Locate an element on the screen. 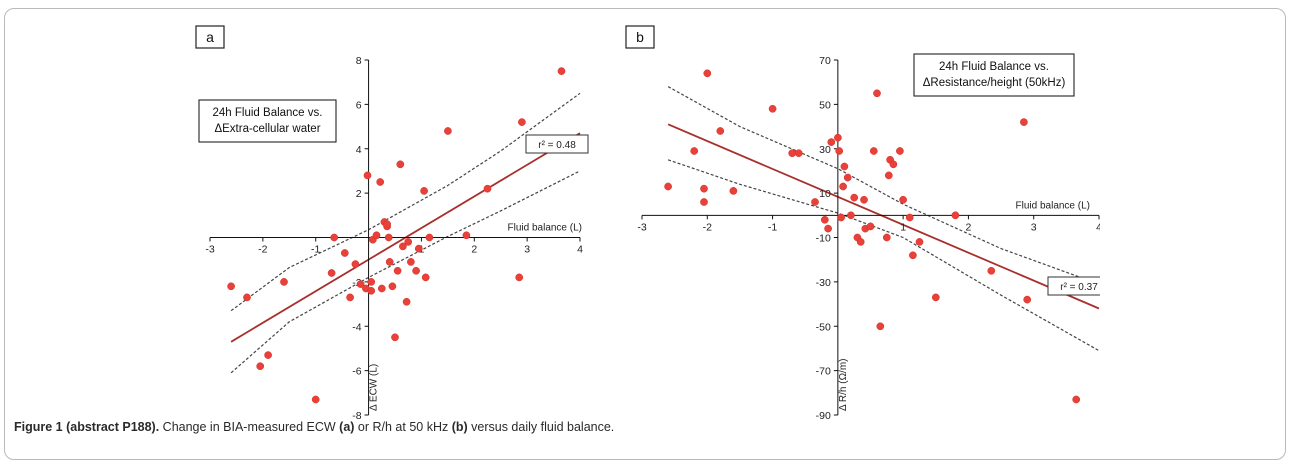  y-tick-label: -10 is located at coordinates (823, 239).